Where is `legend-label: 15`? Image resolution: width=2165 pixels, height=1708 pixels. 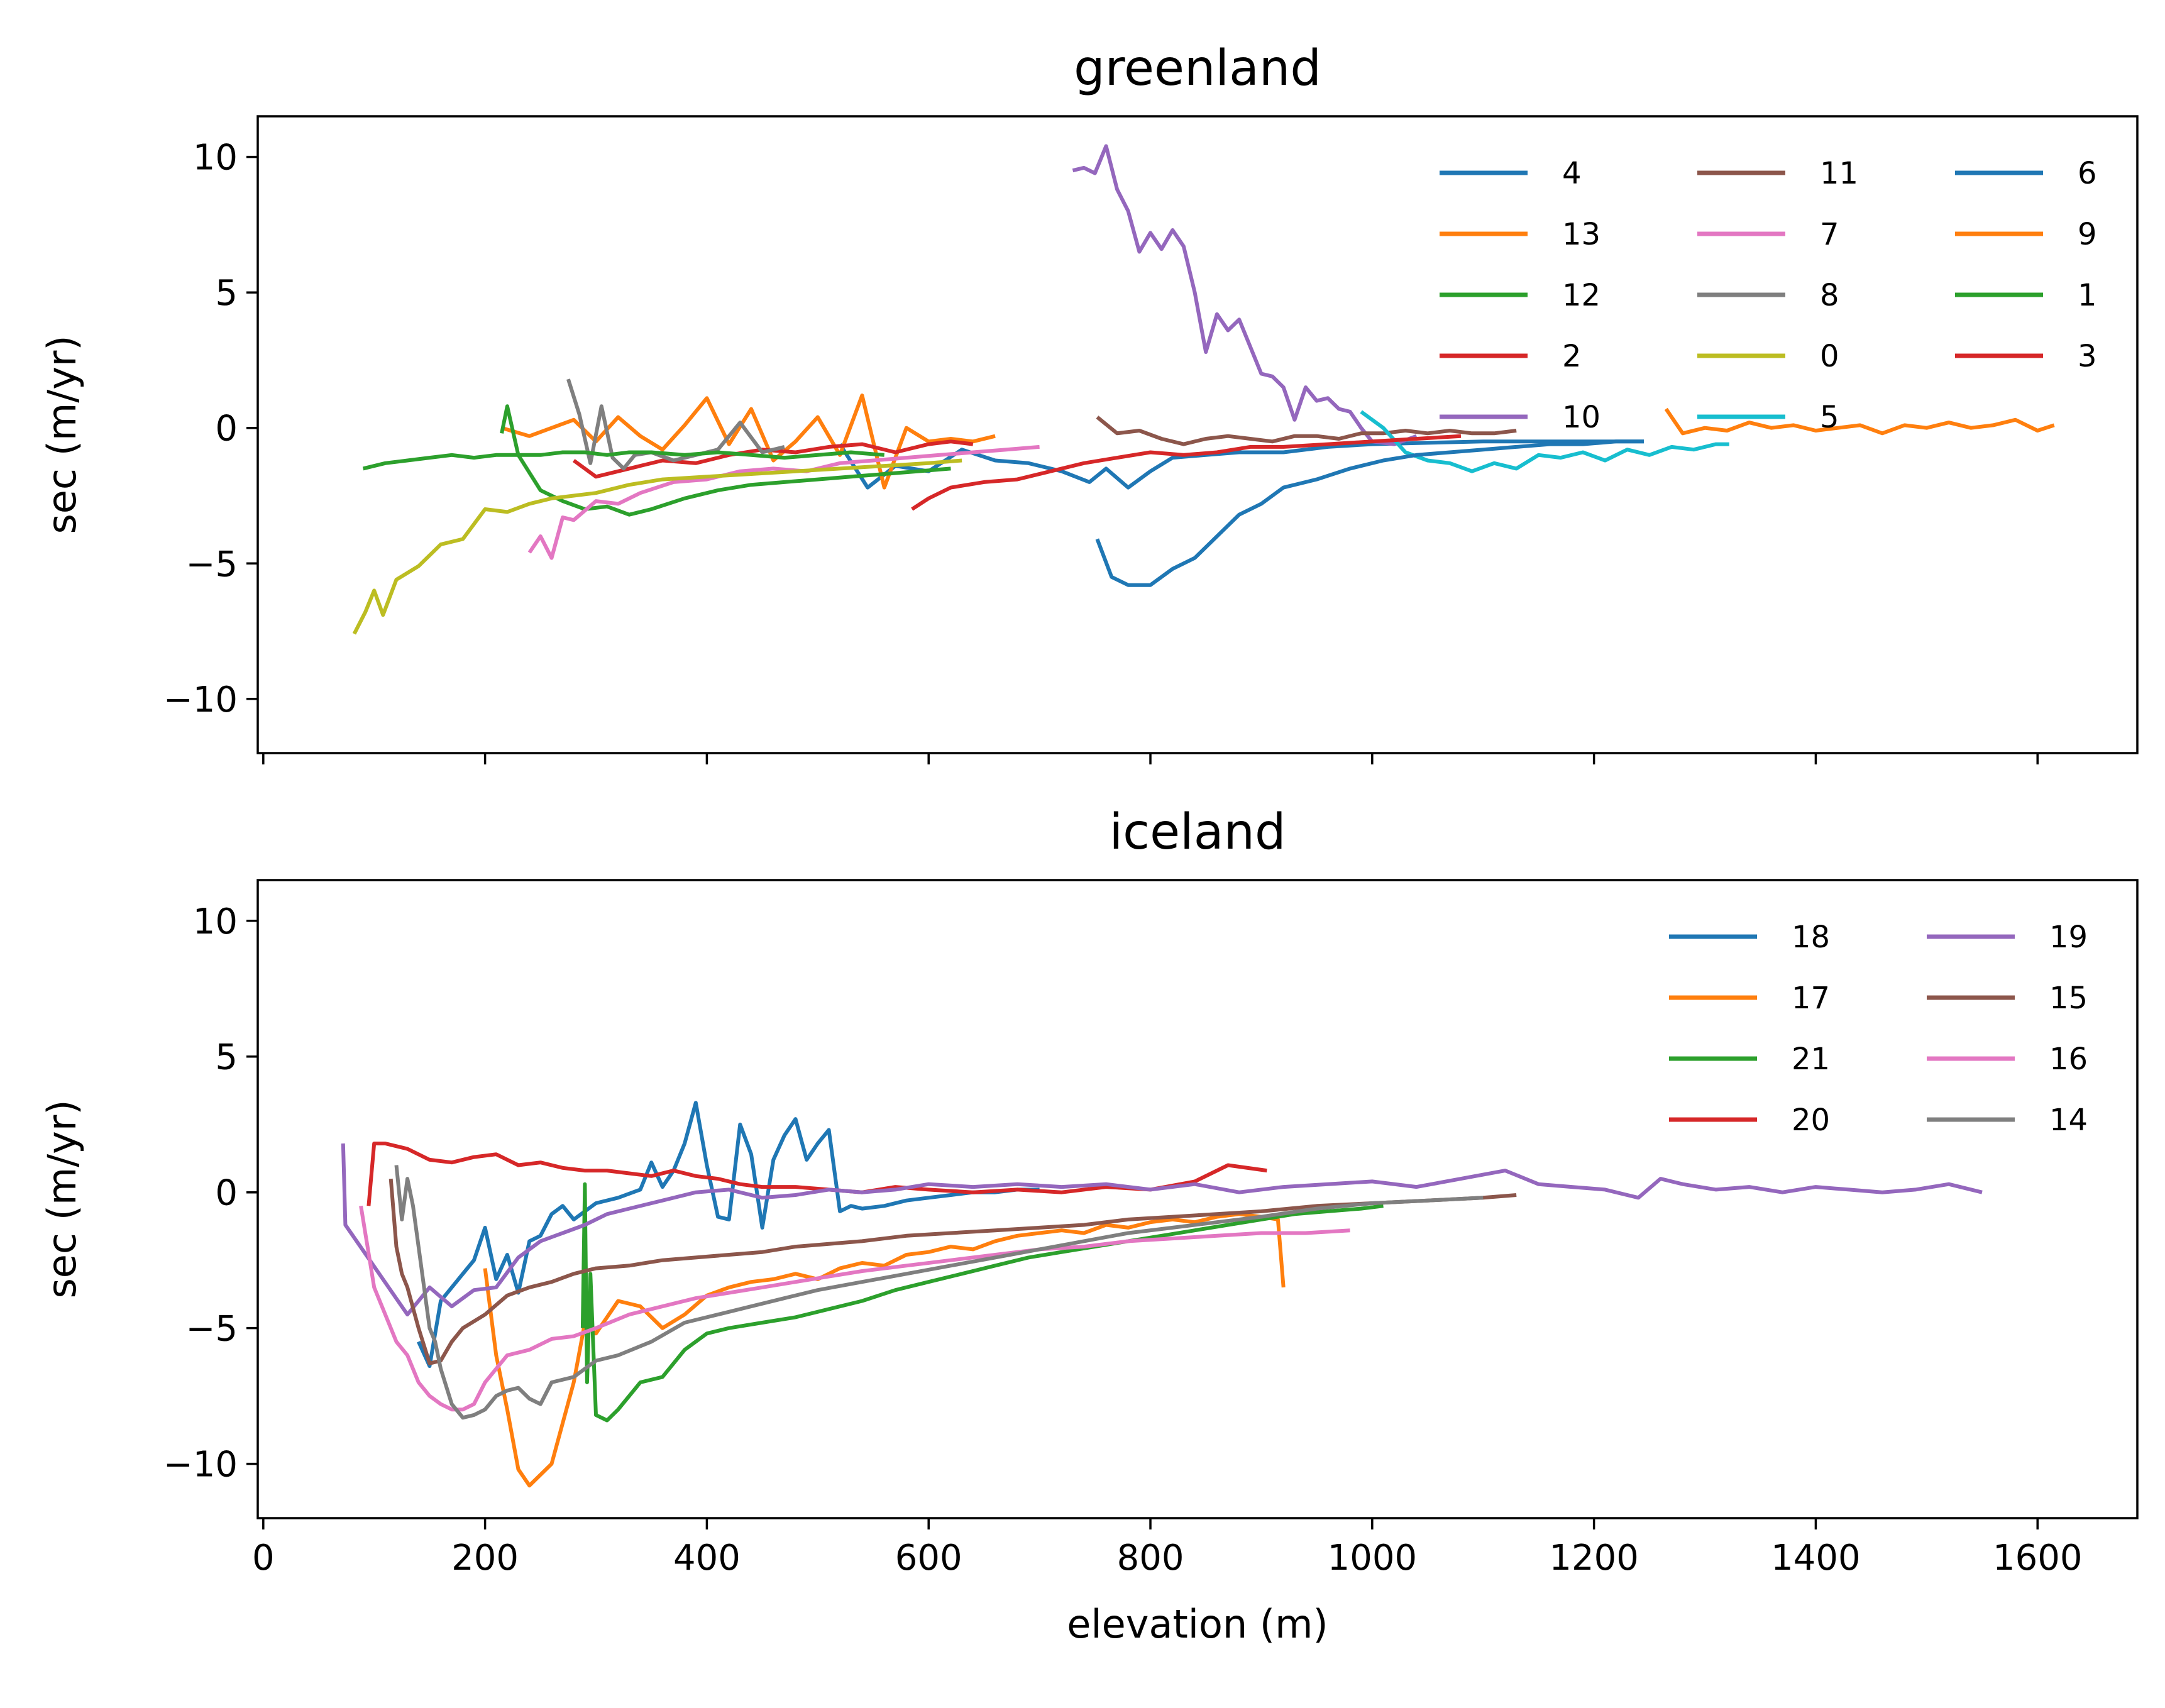
legend-label: 15 is located at coordinates (2068, 999).